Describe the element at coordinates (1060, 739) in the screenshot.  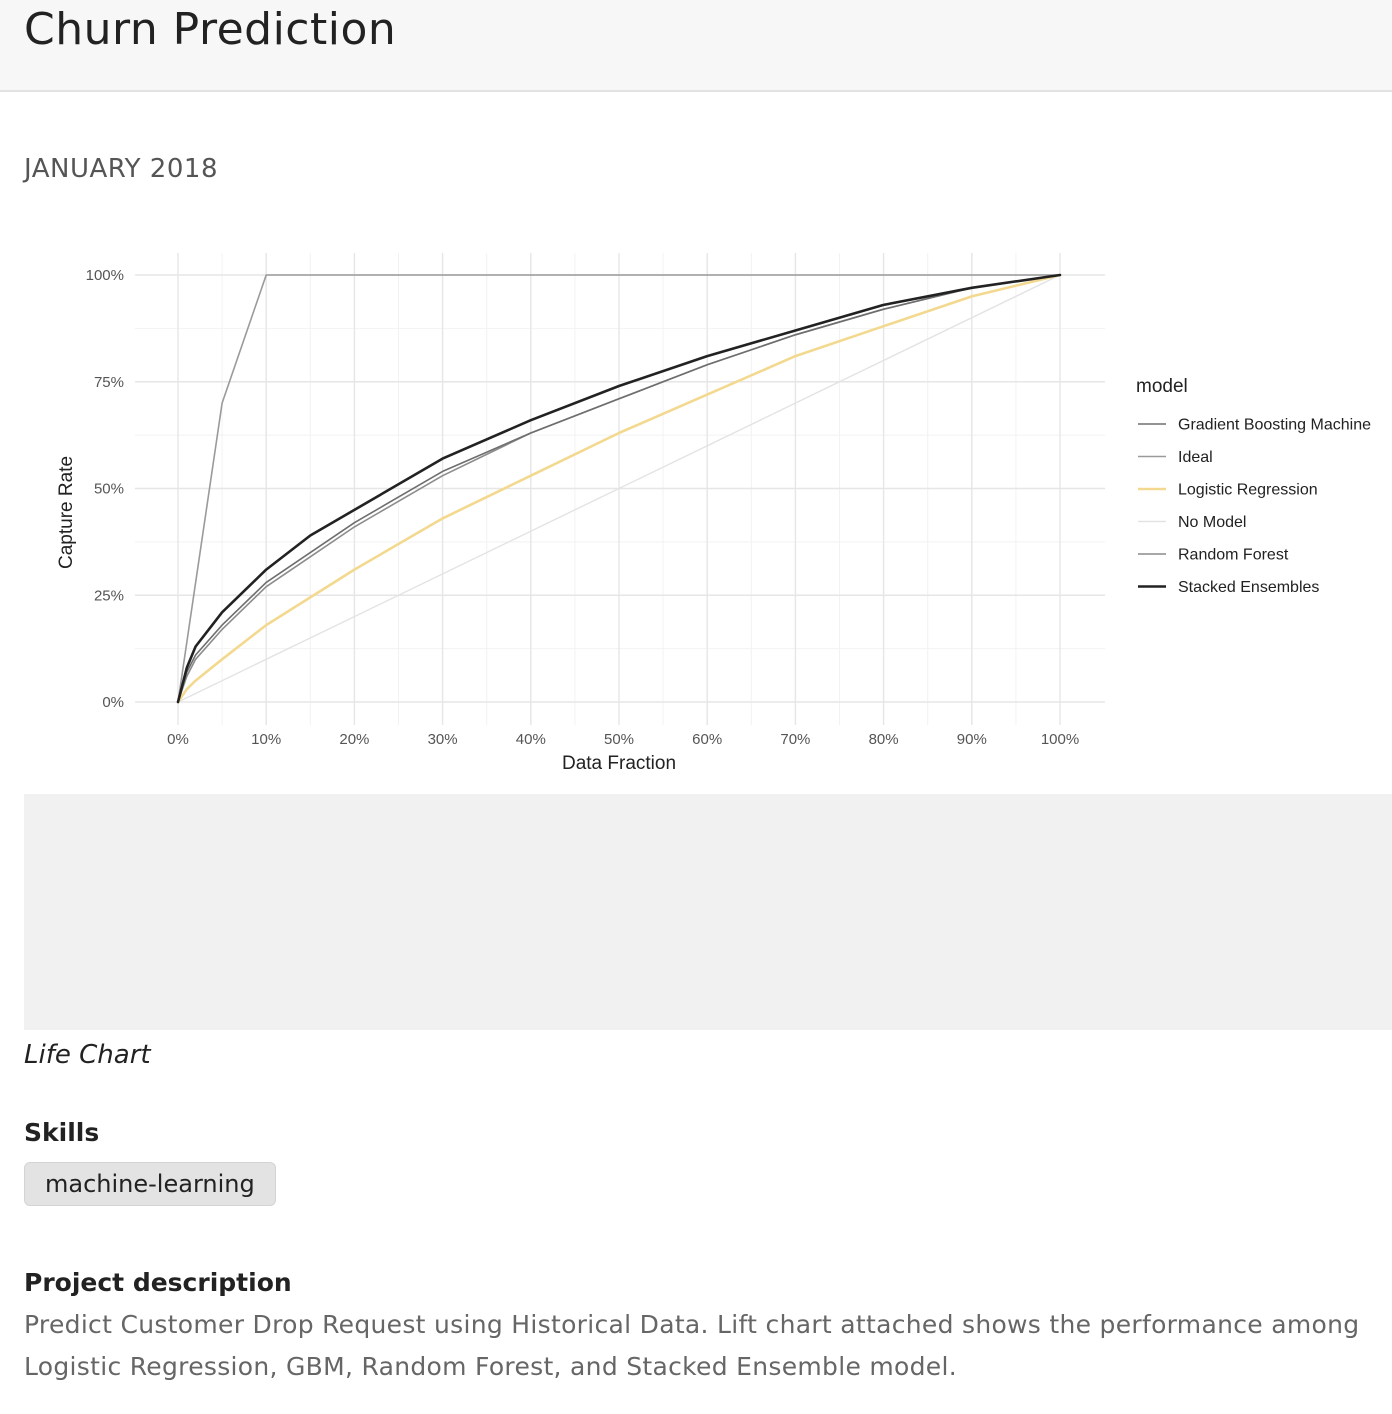
I see `x-tick-label: 100%` at that location.